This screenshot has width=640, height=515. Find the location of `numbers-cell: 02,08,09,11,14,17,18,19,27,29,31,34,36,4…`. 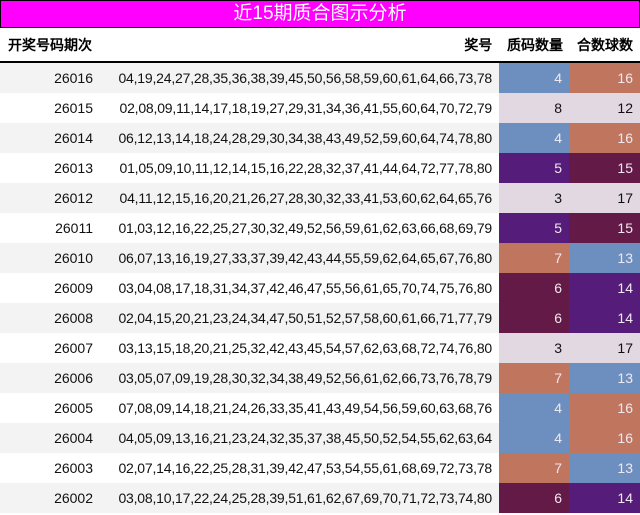

numbers-cell: 02,08,09,11,14,17,18,19,27,29,31,34,36,4… is located at coordinates (305, 108).